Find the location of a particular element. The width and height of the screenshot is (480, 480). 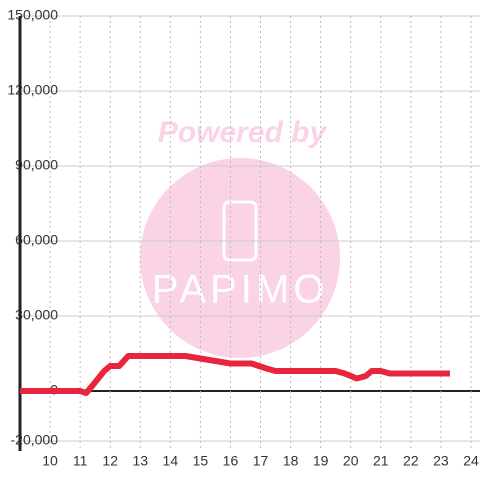

watermark-phone is located at coordinates (240, 231).